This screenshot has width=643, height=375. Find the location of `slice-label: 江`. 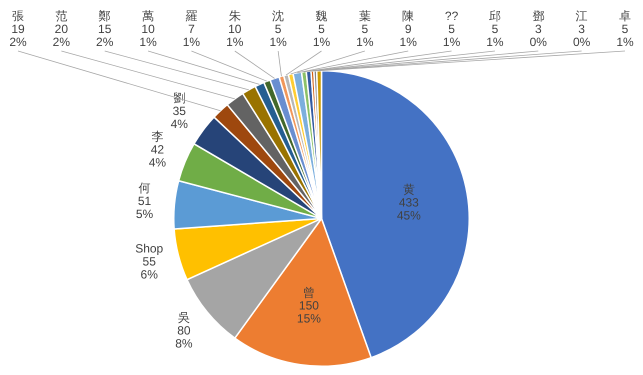

slice-label: 江 is located at coordinates (582, 15).